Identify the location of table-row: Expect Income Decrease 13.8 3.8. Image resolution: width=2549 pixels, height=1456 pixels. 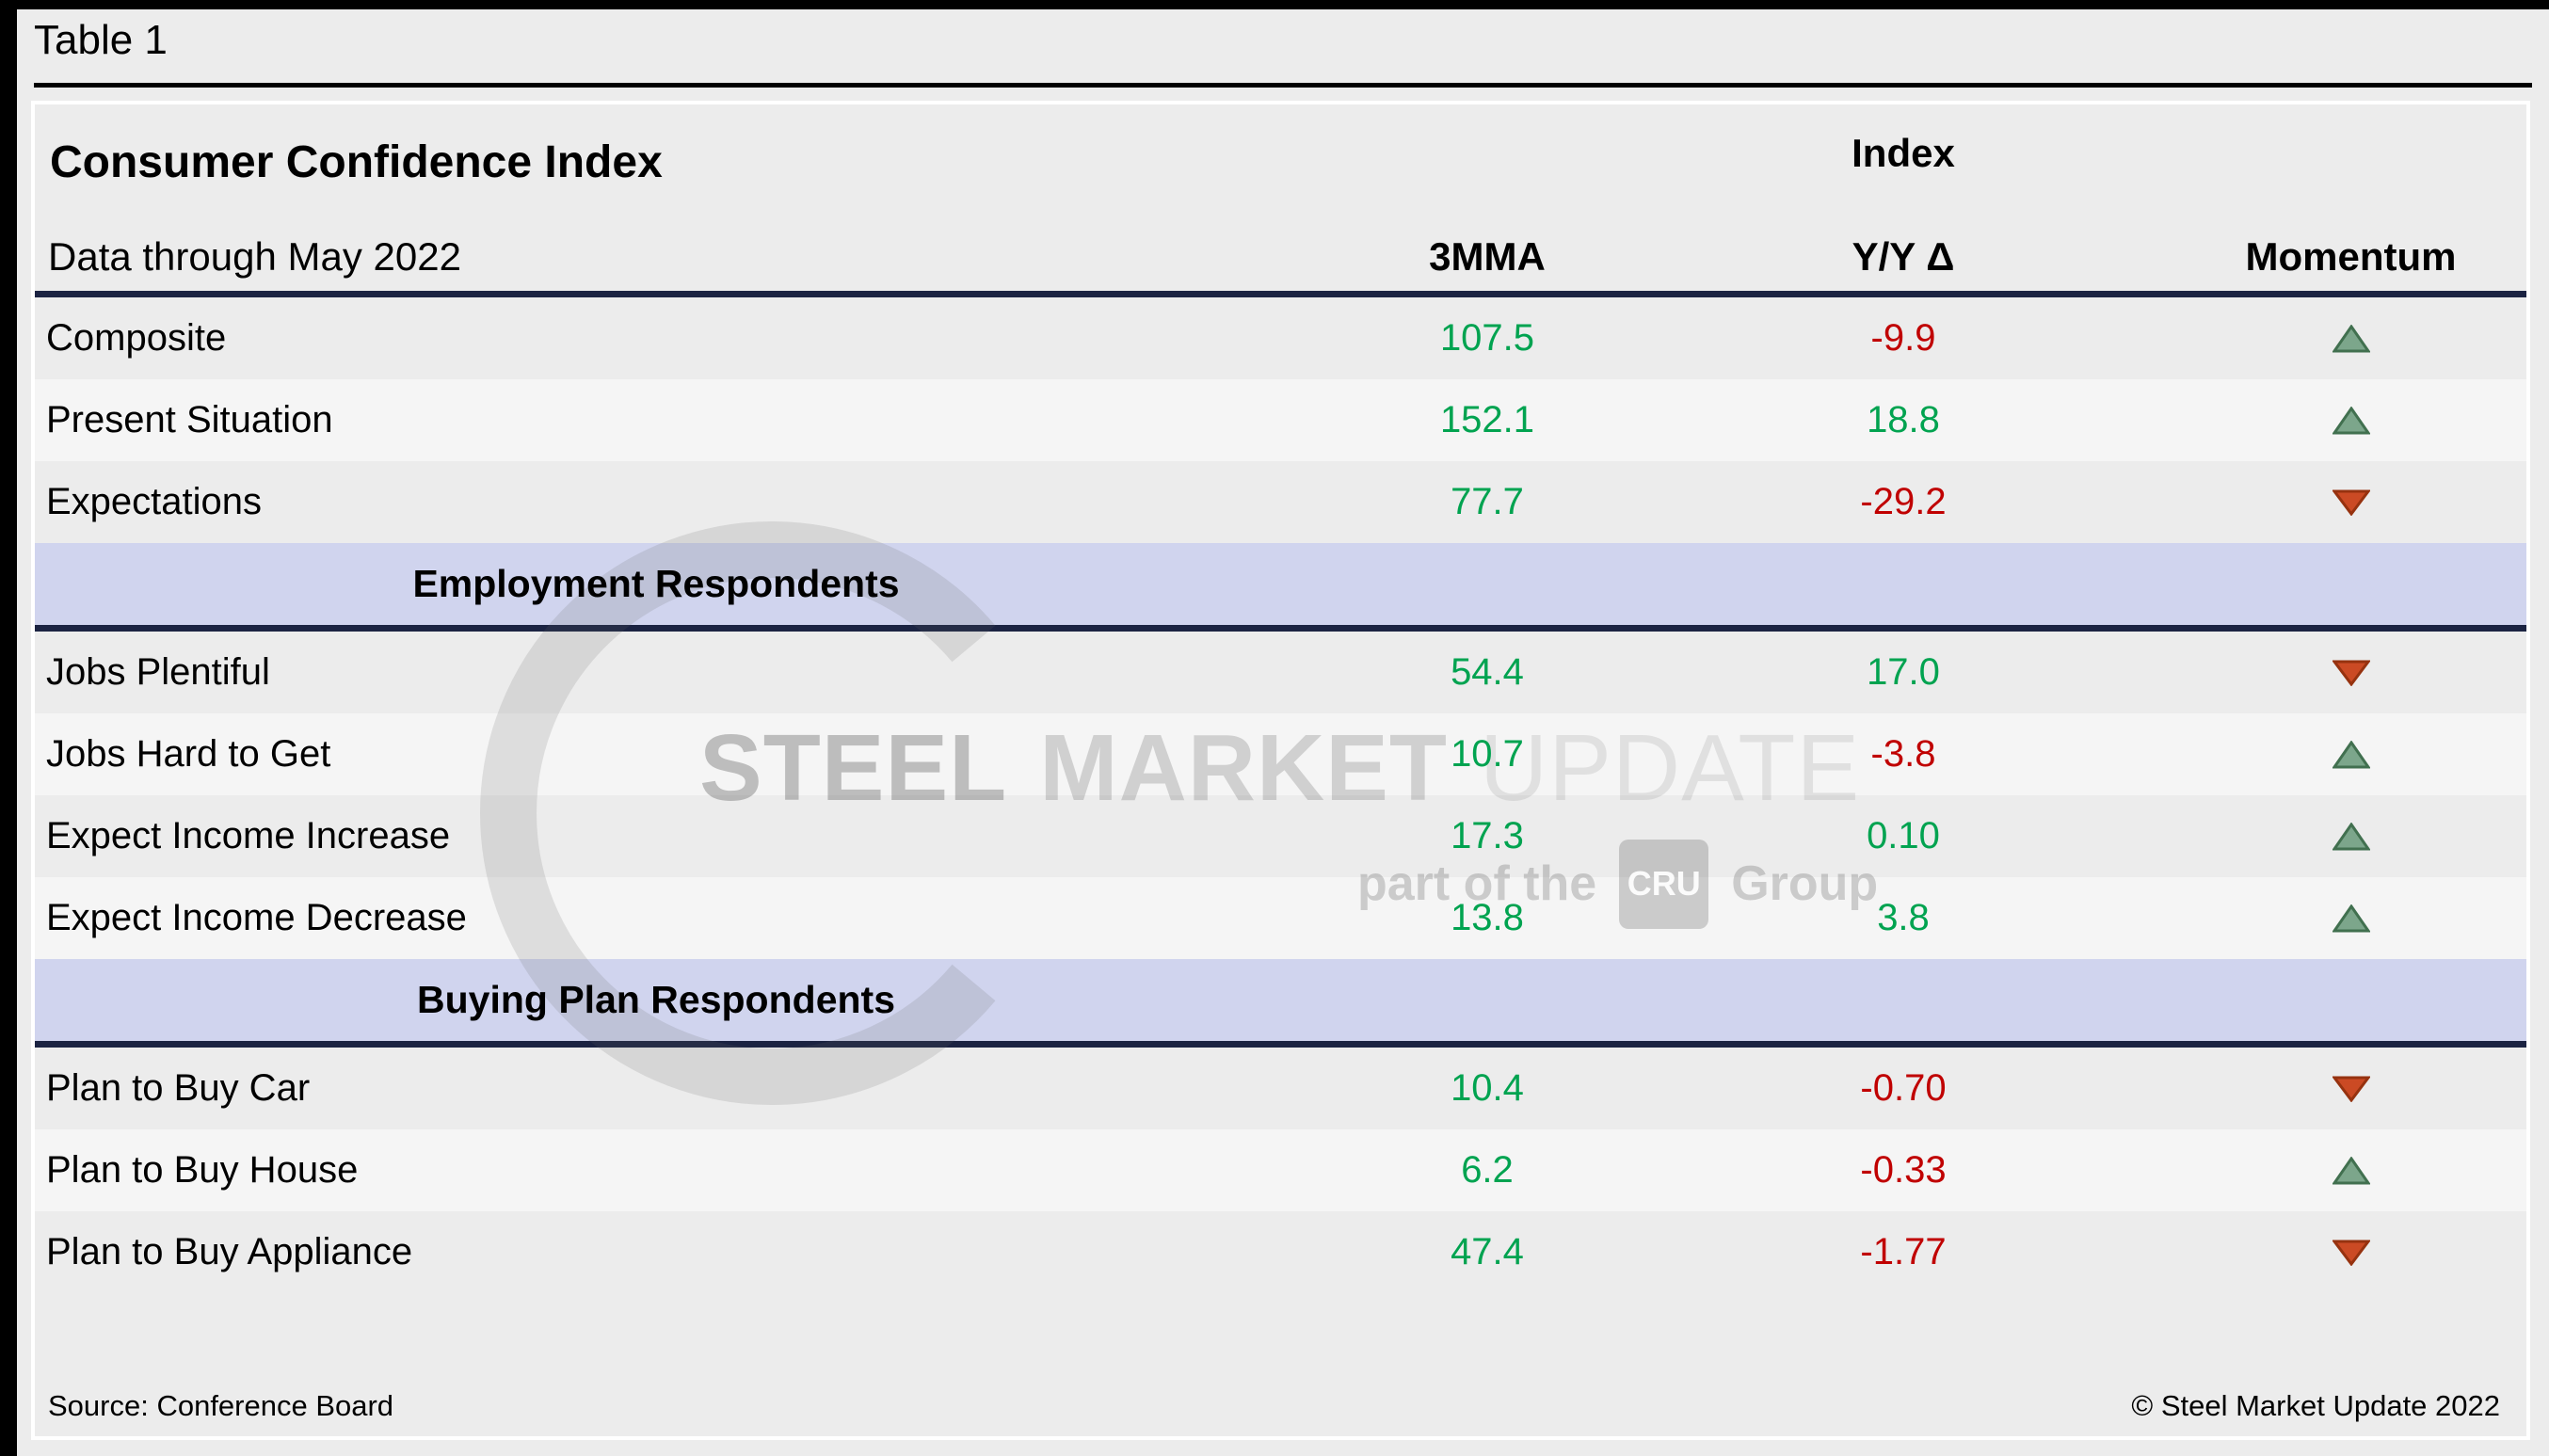
(1280, 918).